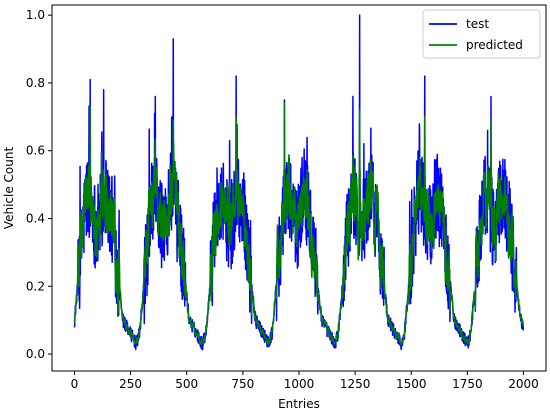  I want to click on y-tick-label: 0.6, so click(35, 151).